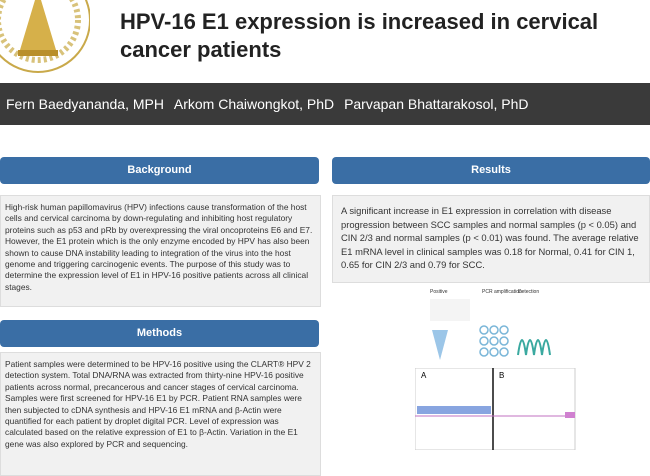  I want to click on figure-label: Detection, so click(528, 292).